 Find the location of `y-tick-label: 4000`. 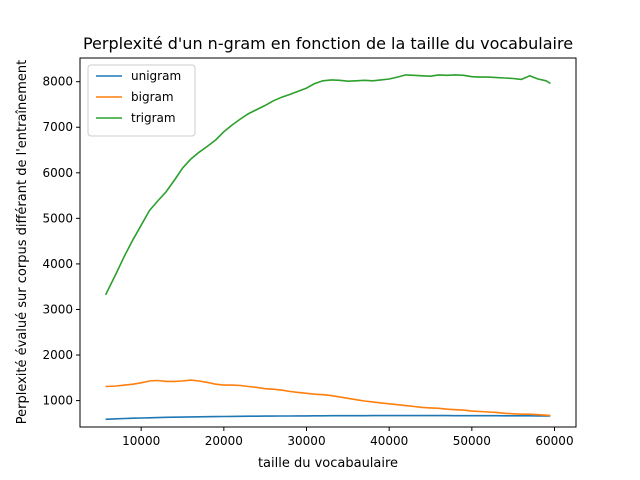

y-tick-label: 4000 is located at coordinates (57, 264).